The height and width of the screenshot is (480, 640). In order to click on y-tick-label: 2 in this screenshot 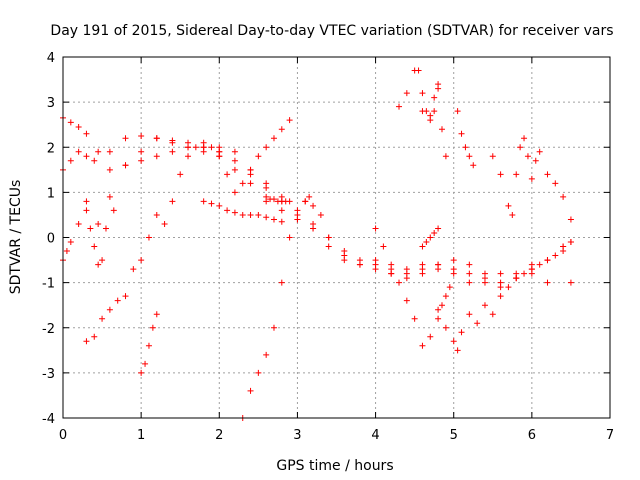, I will do `click(51, 148)`.